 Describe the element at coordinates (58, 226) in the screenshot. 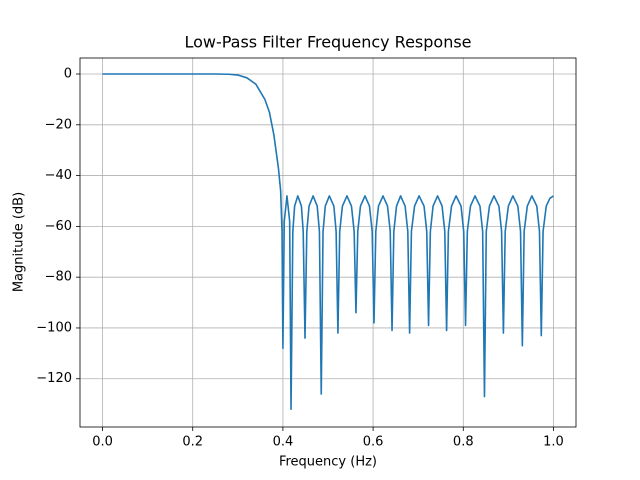

I see `y-tick-label: −60` at that location.